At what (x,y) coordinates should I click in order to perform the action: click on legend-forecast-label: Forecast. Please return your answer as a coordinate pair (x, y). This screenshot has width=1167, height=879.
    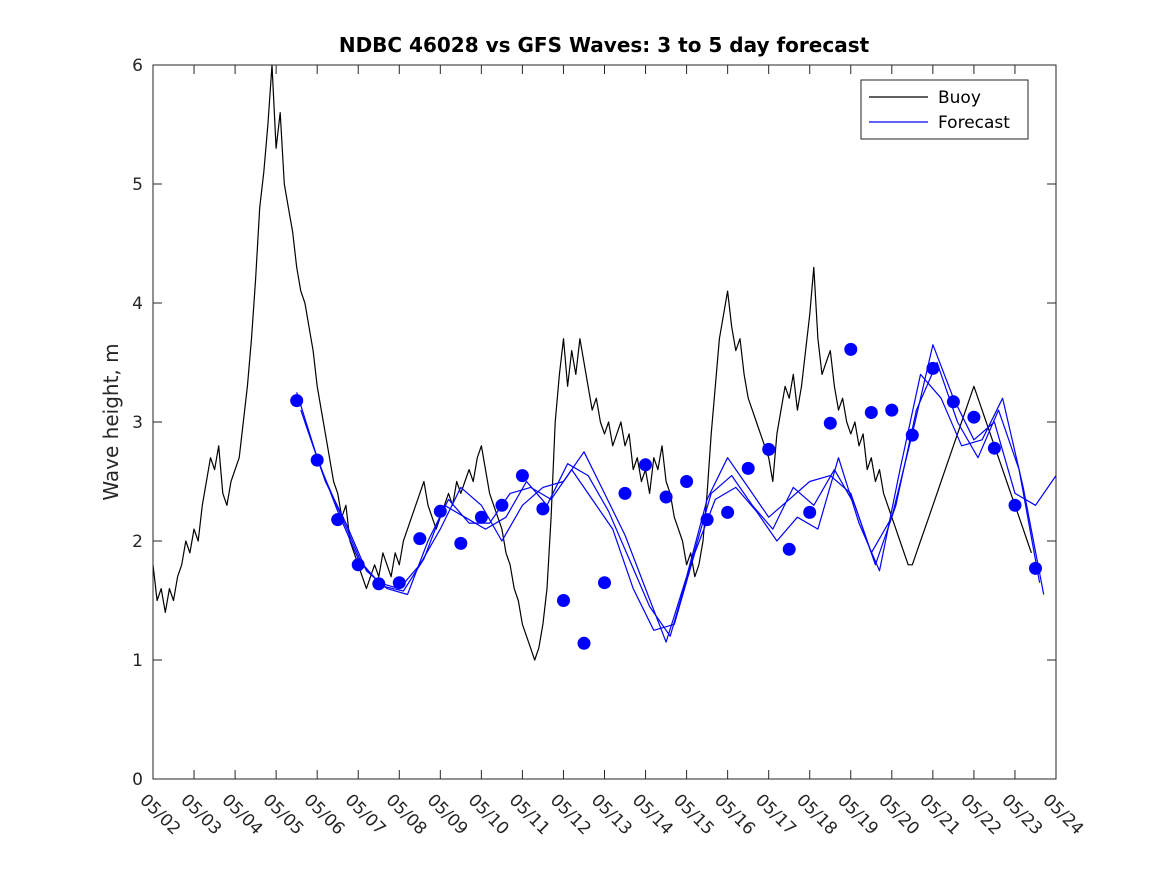
    Looking at the image, I should click on (974, 123).